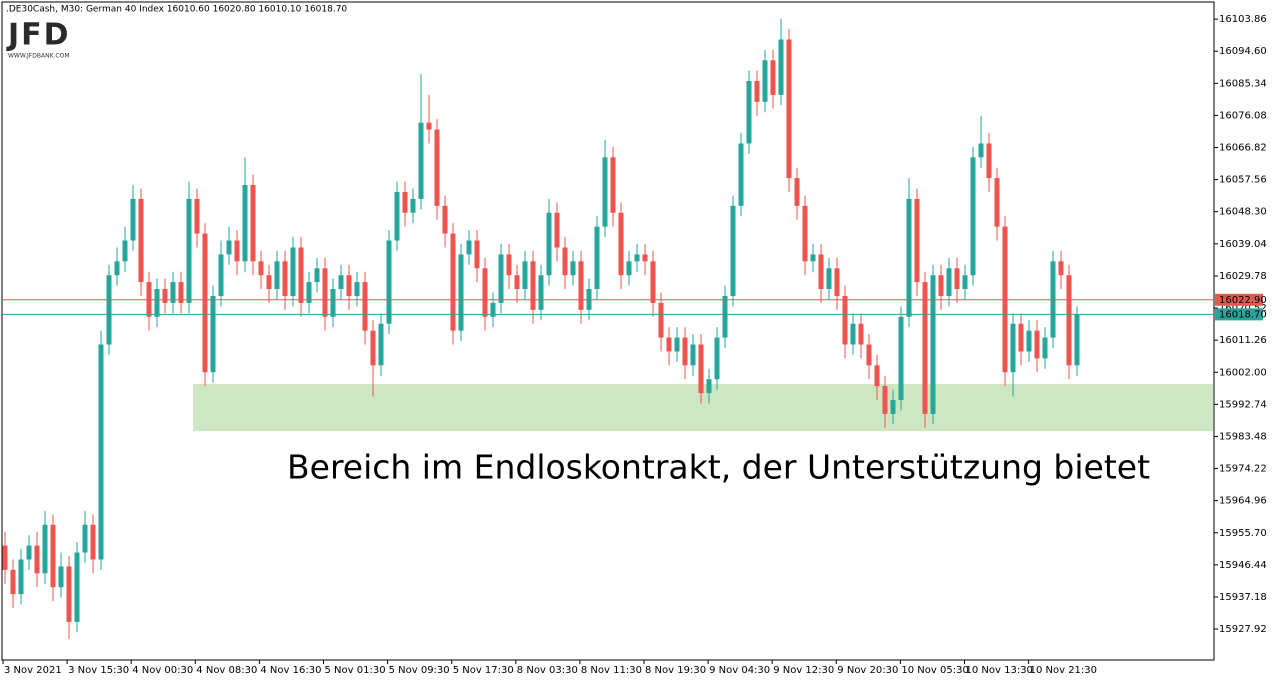  Describe the element at coordinates (419, 670) in the screenshot. I see `x-tick-label: 5 Nov 09:30` at that location.